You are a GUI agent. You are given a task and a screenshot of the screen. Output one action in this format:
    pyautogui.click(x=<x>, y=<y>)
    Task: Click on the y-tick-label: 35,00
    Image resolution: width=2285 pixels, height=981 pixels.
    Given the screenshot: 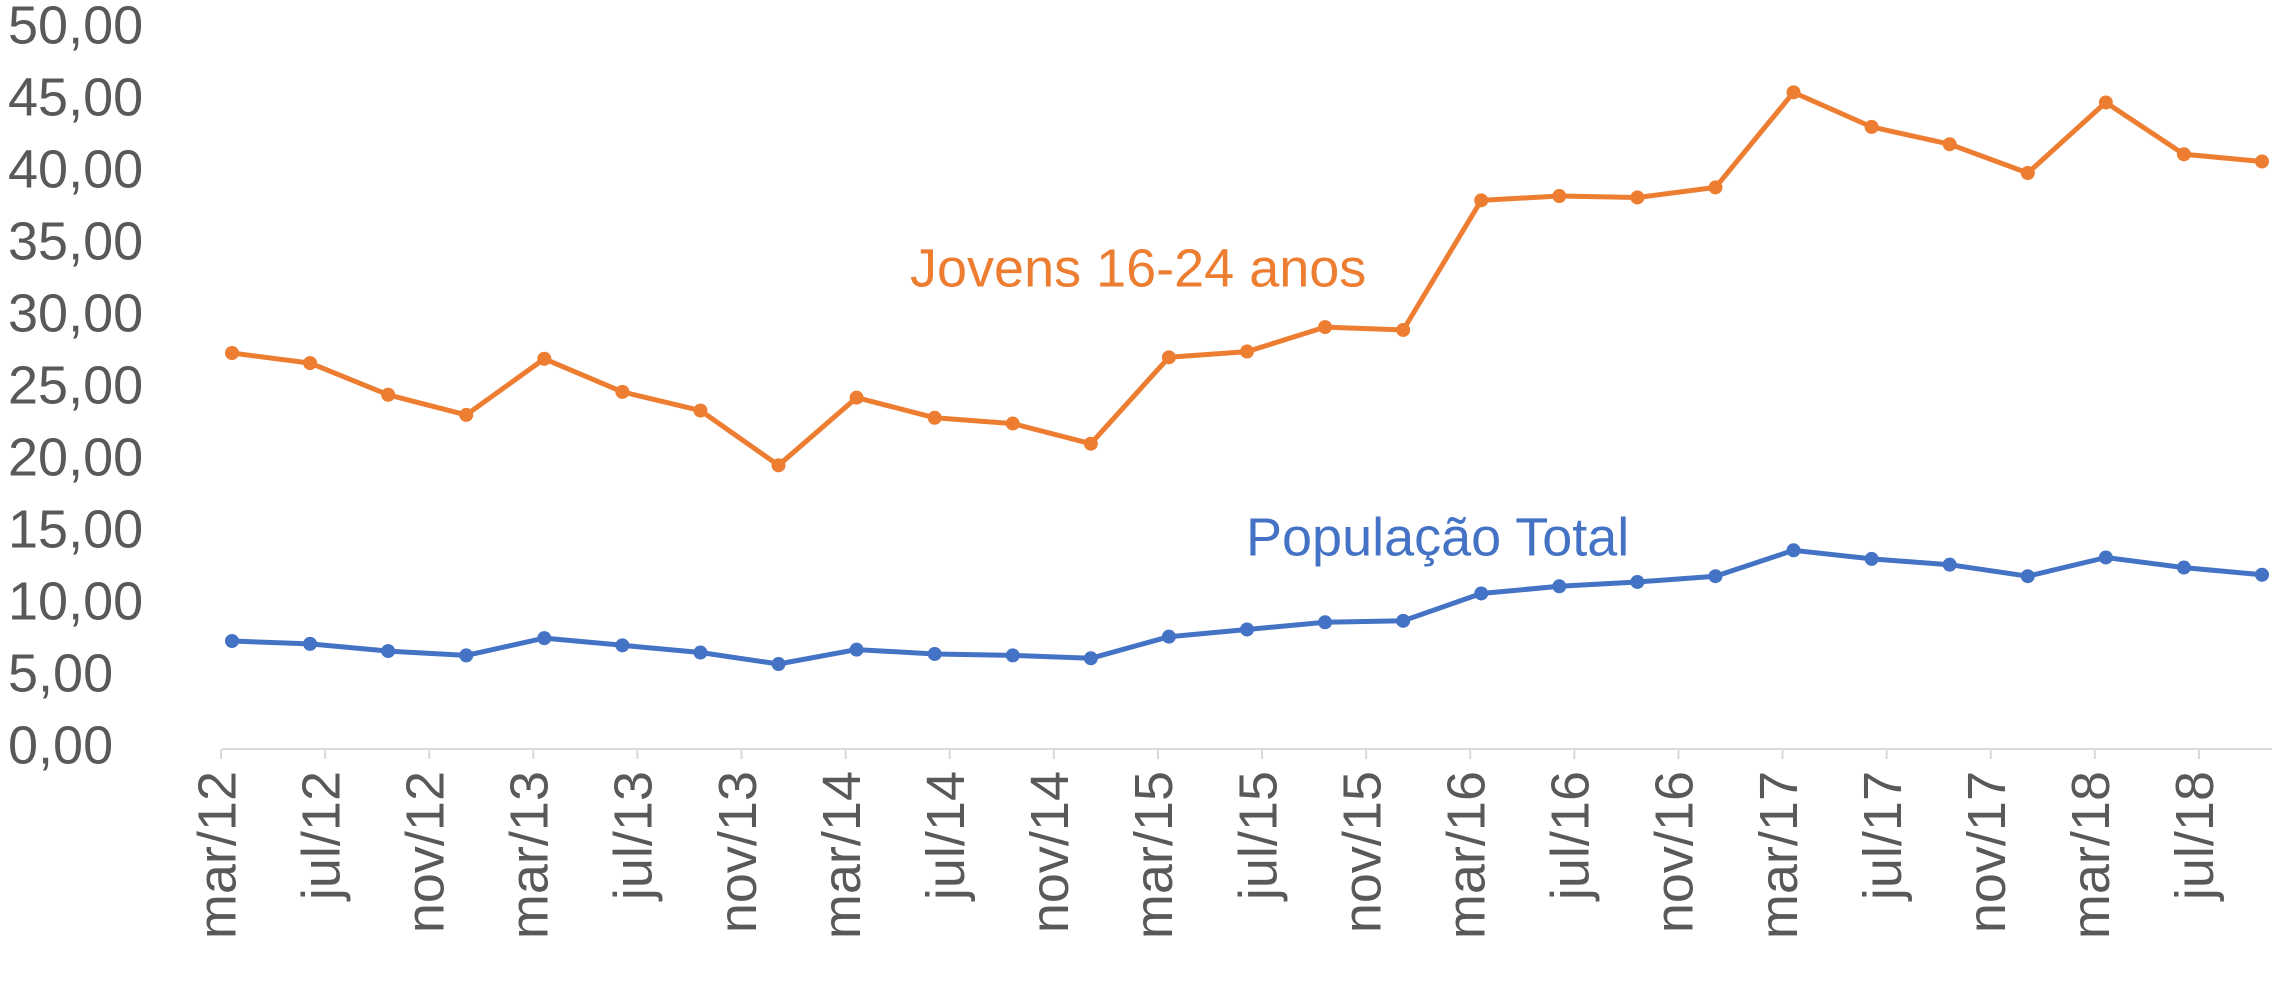 What is the action you would take?
    pyautogui.click(x=75, y=241)
    